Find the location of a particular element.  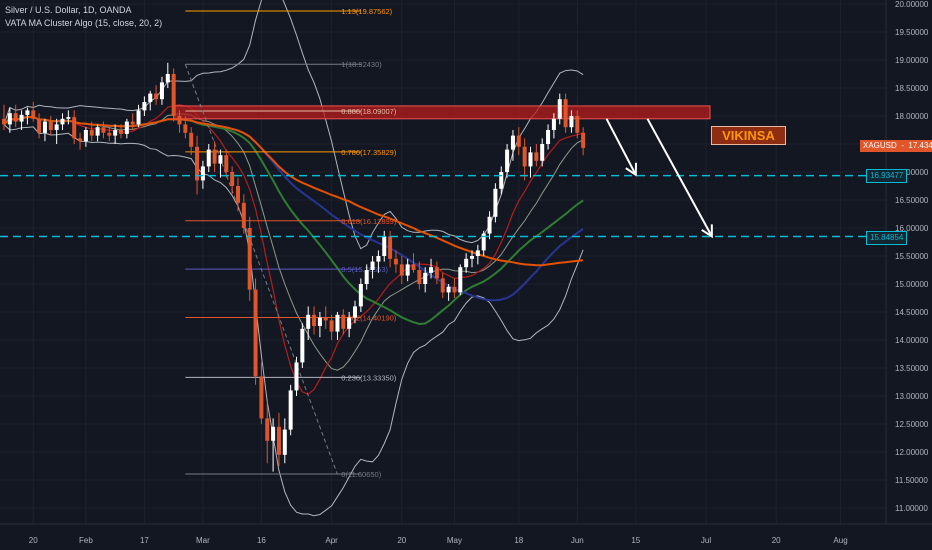

fib-label: 0.5(15.26553) is located at coordinates (364, 269).